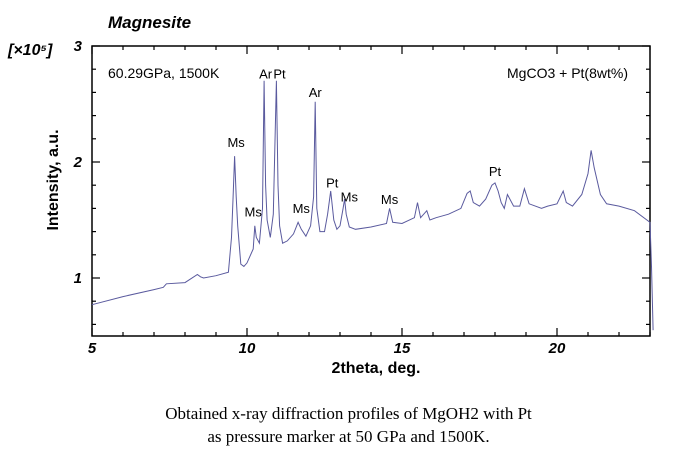 The height and width of the screenshot is (462, 697). What do you see at coordinates (557, 348) in the screenshot?
I see `x-tick-label: 20` at bounding box center [557, 348].